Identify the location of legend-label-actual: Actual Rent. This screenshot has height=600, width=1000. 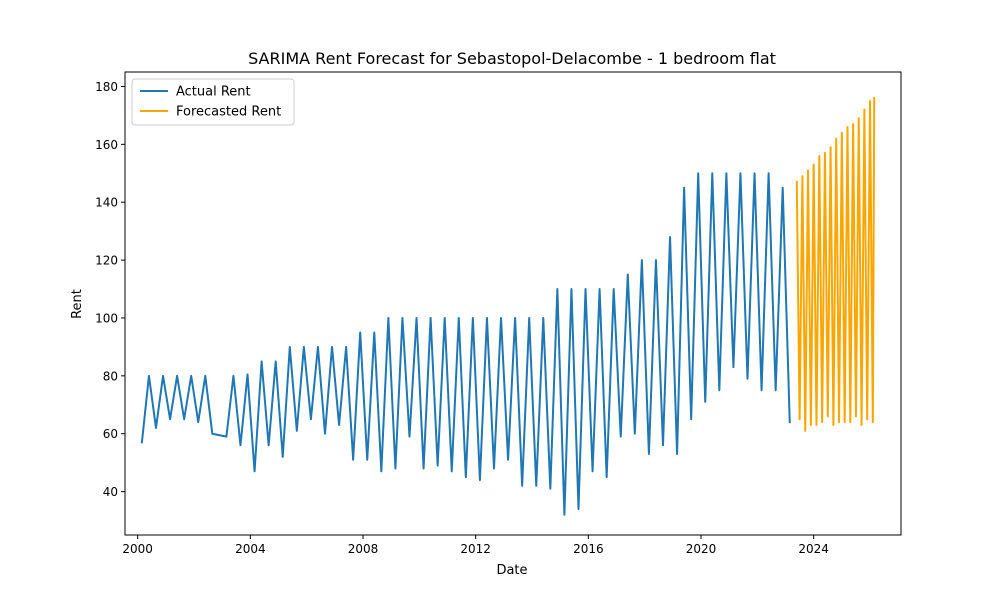
(213, 92).